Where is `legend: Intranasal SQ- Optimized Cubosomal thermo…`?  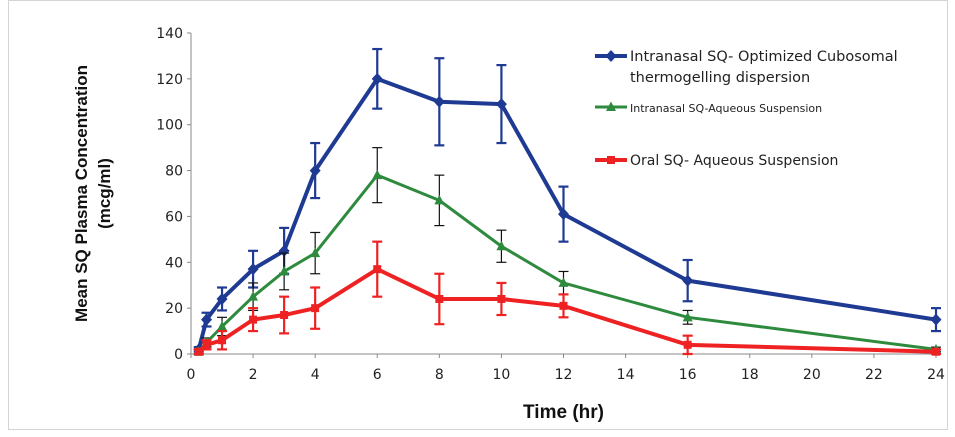 legend: Intranasal SQ- Optimized Cubosomal thermo… is located at coordinates (746, 109).